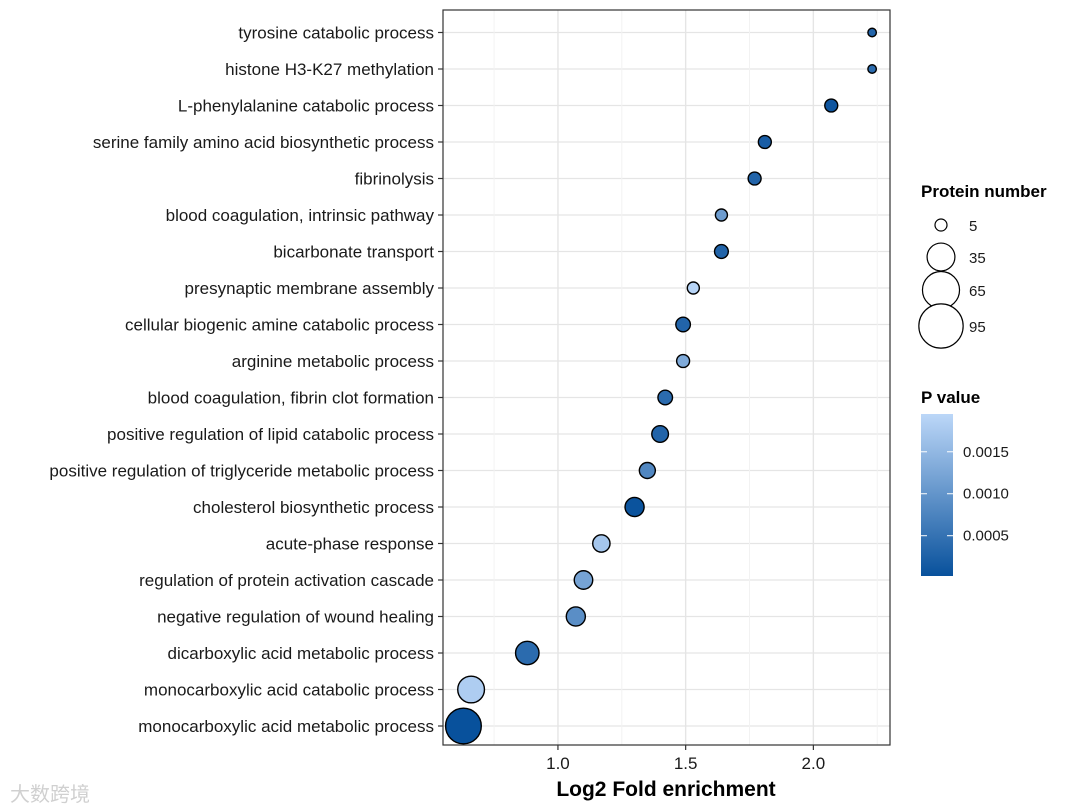 This screenshot has width=1080, height=812. I want to click on y-tick-label: regulation of protein activation cascade, so click(286, 580).